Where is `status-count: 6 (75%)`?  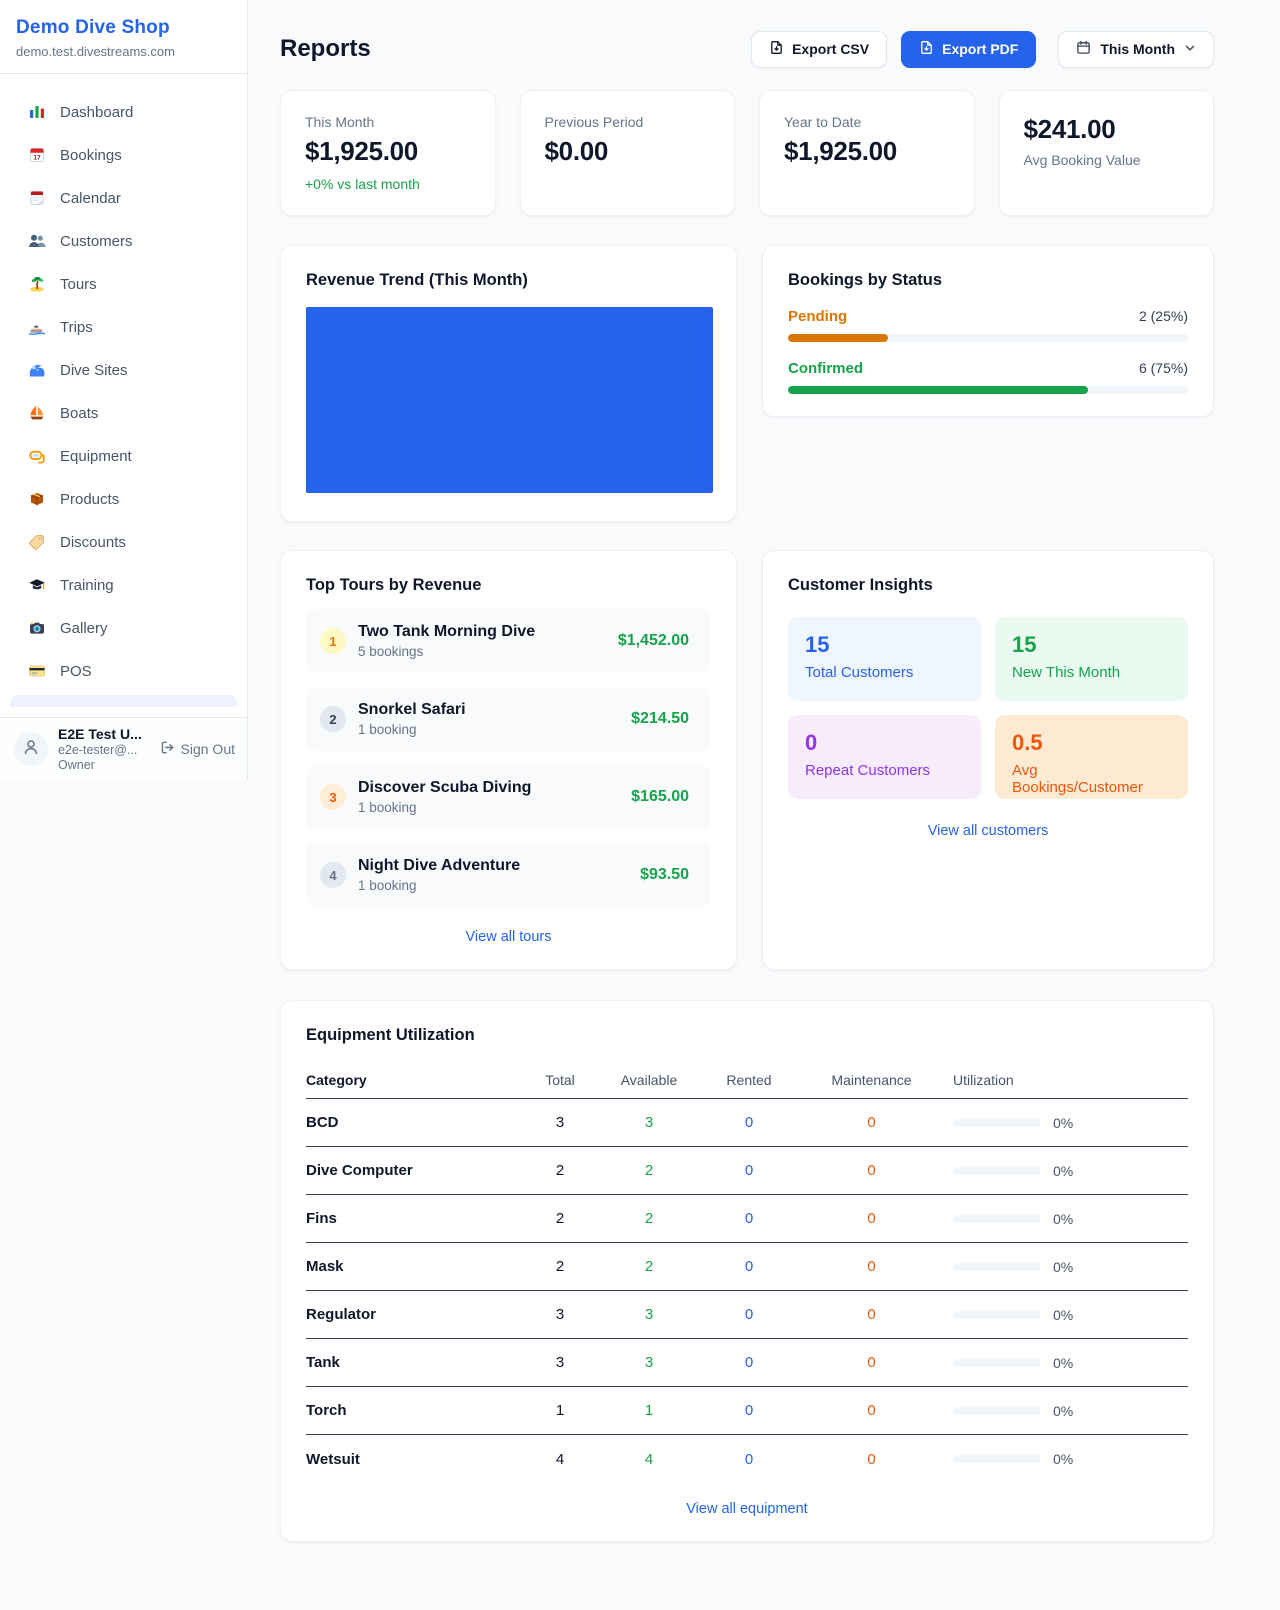 status-count: 6 (75%) is located at coordinates (1163, 368).